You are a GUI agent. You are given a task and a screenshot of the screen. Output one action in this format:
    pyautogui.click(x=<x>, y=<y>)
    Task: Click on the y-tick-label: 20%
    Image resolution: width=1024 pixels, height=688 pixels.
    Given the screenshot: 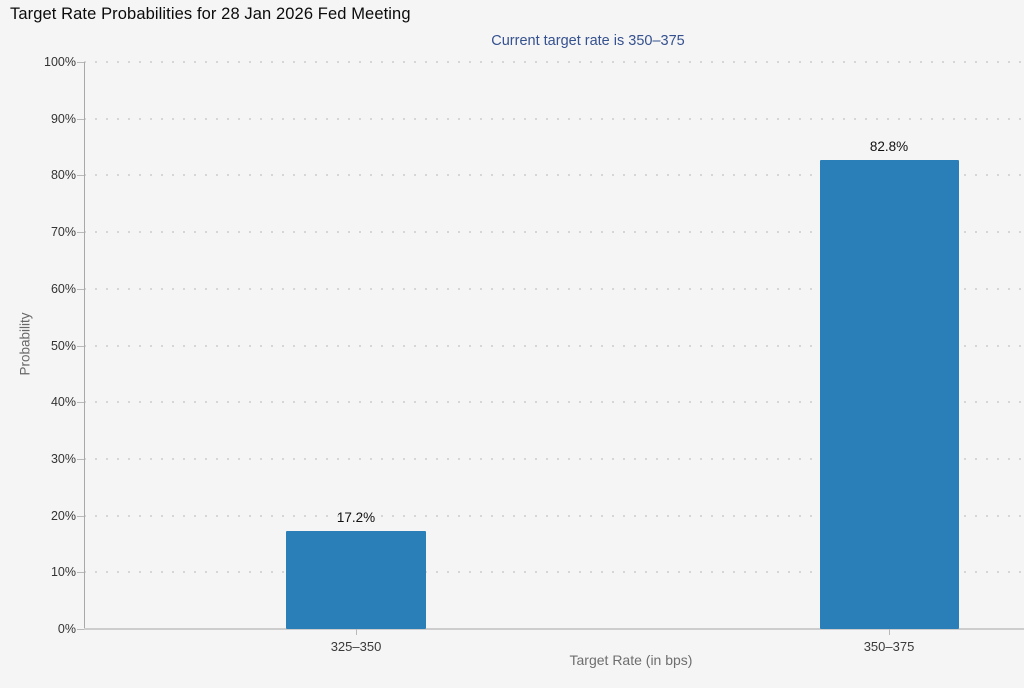 What is the action you would take?
    pyautogui.click(x=63, y=515)
    